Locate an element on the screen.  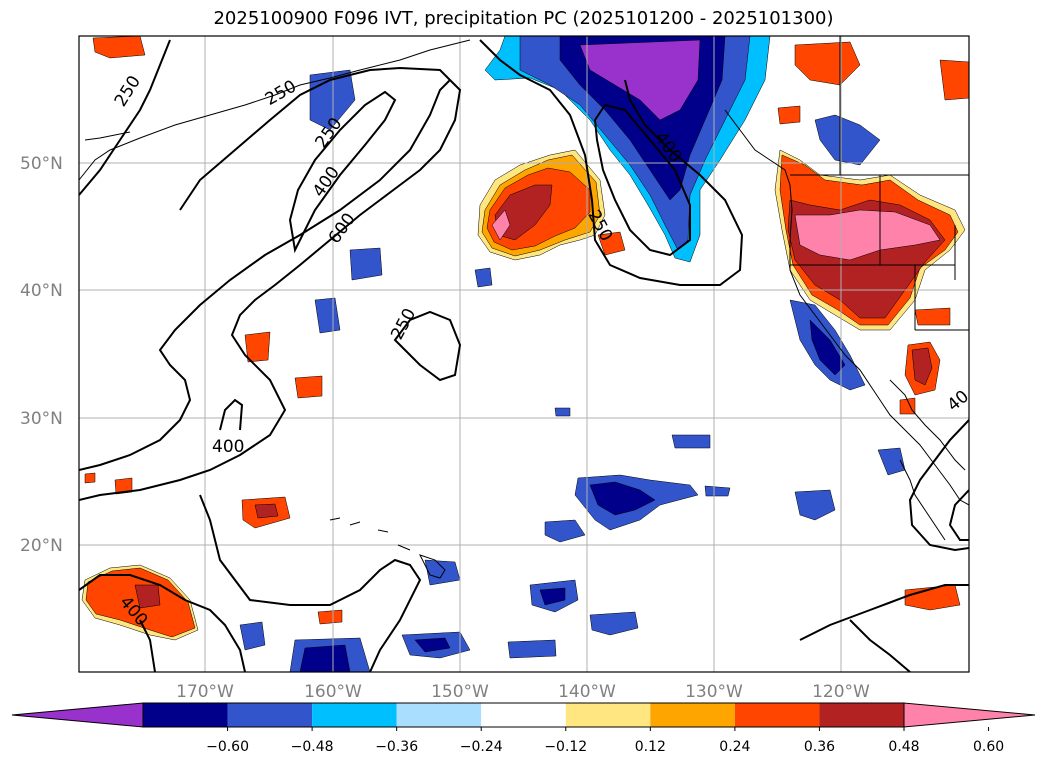
lat-label-50n: 50°N is located at coordinates (41, 164).